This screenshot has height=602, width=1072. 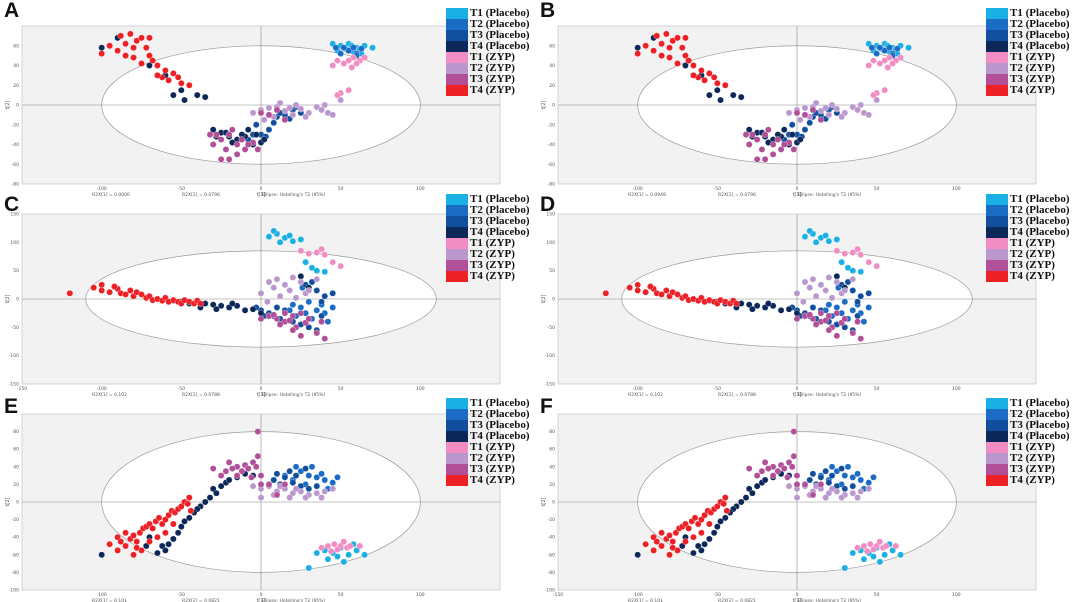 I want to click on legend-label: T3 (Placebo), so click(x=1040, y=35).